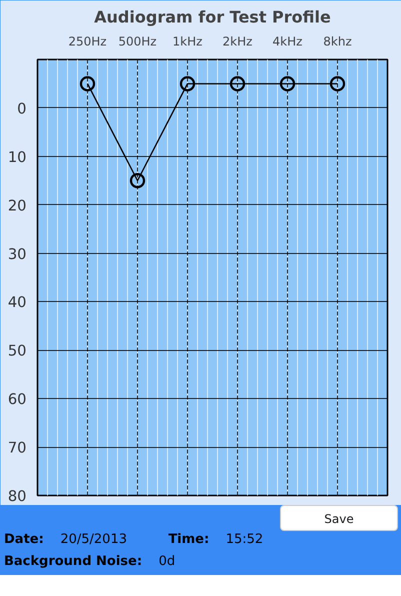  I want to click on y-tick-label: 20, so click(17, 205).